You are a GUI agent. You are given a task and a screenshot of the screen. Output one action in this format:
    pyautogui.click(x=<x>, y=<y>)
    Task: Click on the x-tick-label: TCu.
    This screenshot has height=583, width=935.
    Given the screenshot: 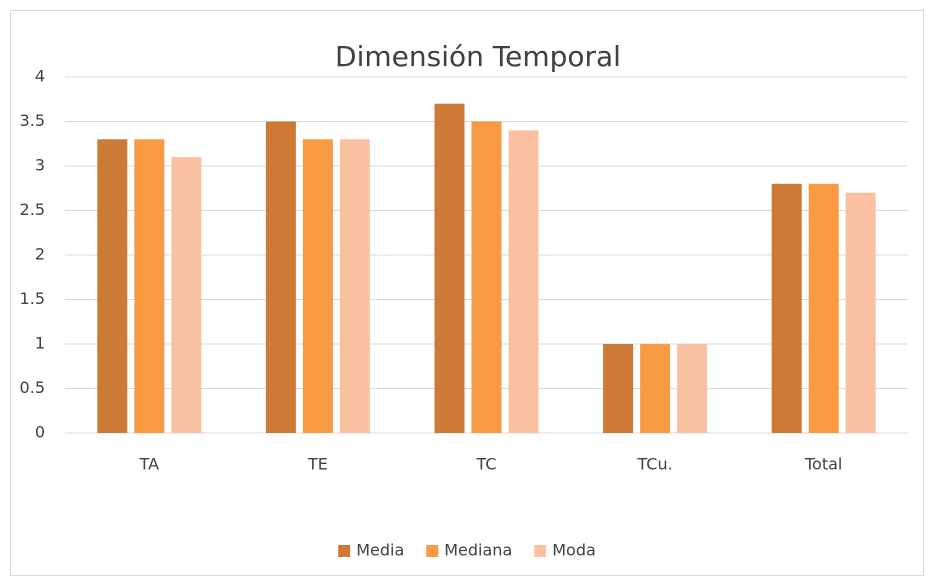 What is the action you would take?
    pyautogui.click(x=654, y=464)
    